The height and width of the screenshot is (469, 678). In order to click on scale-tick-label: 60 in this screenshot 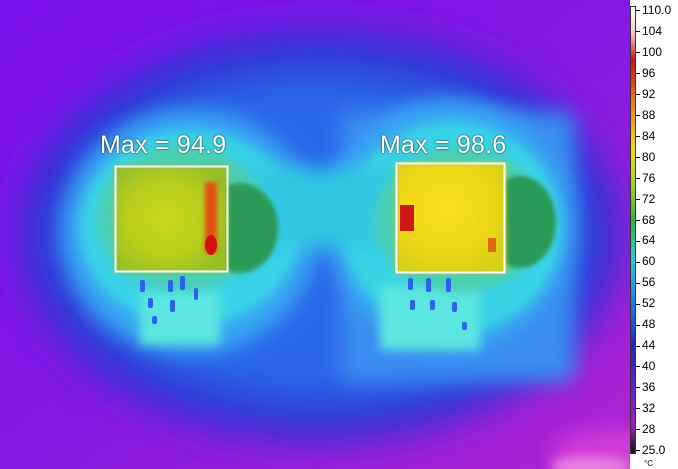, I will do `click(645, 261)`.